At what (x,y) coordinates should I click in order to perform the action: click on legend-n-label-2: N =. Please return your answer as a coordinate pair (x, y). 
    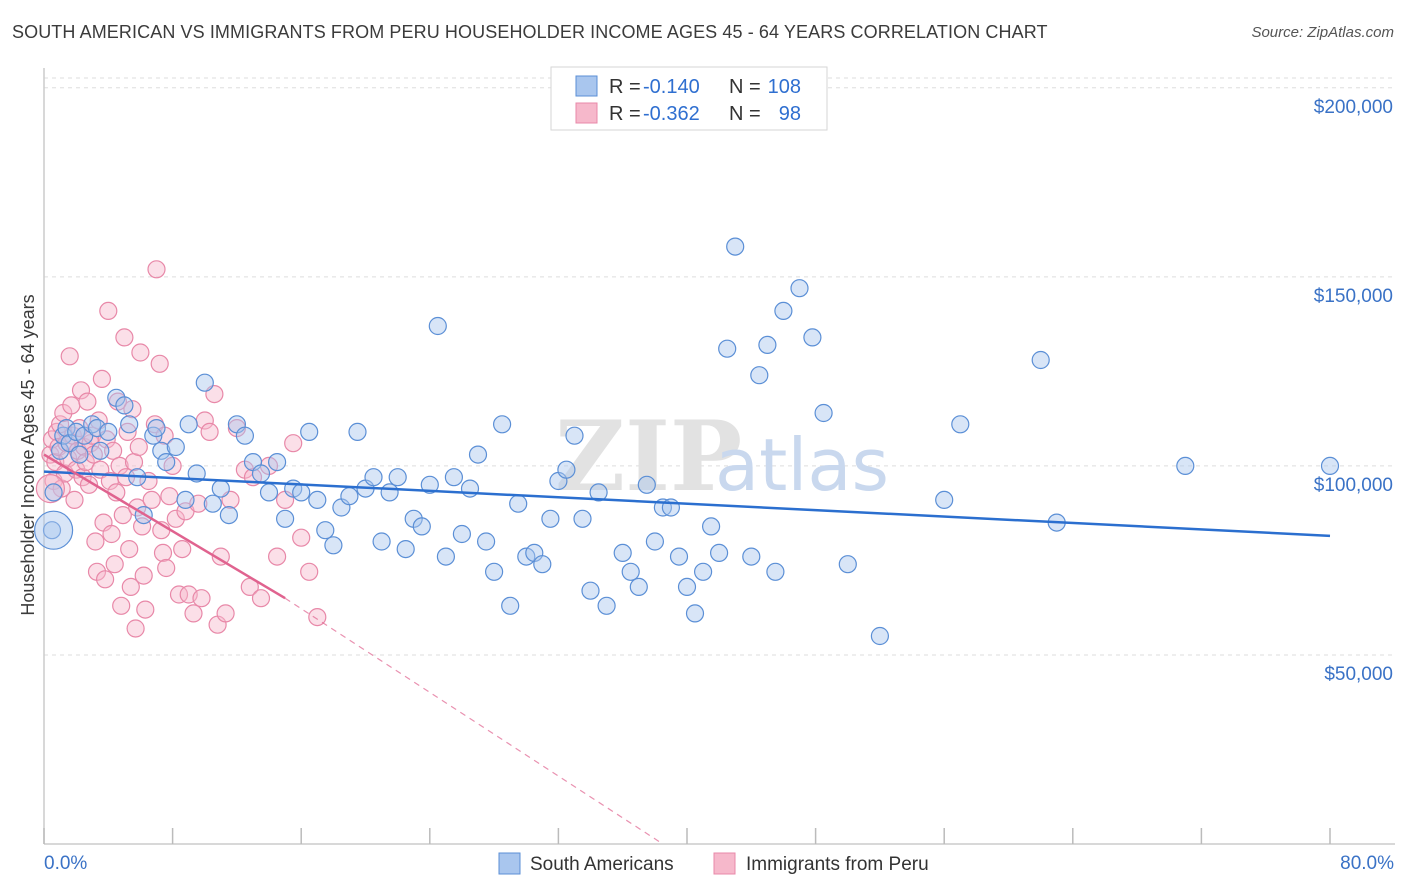
    Looking at the image, I should click on (745, 114).